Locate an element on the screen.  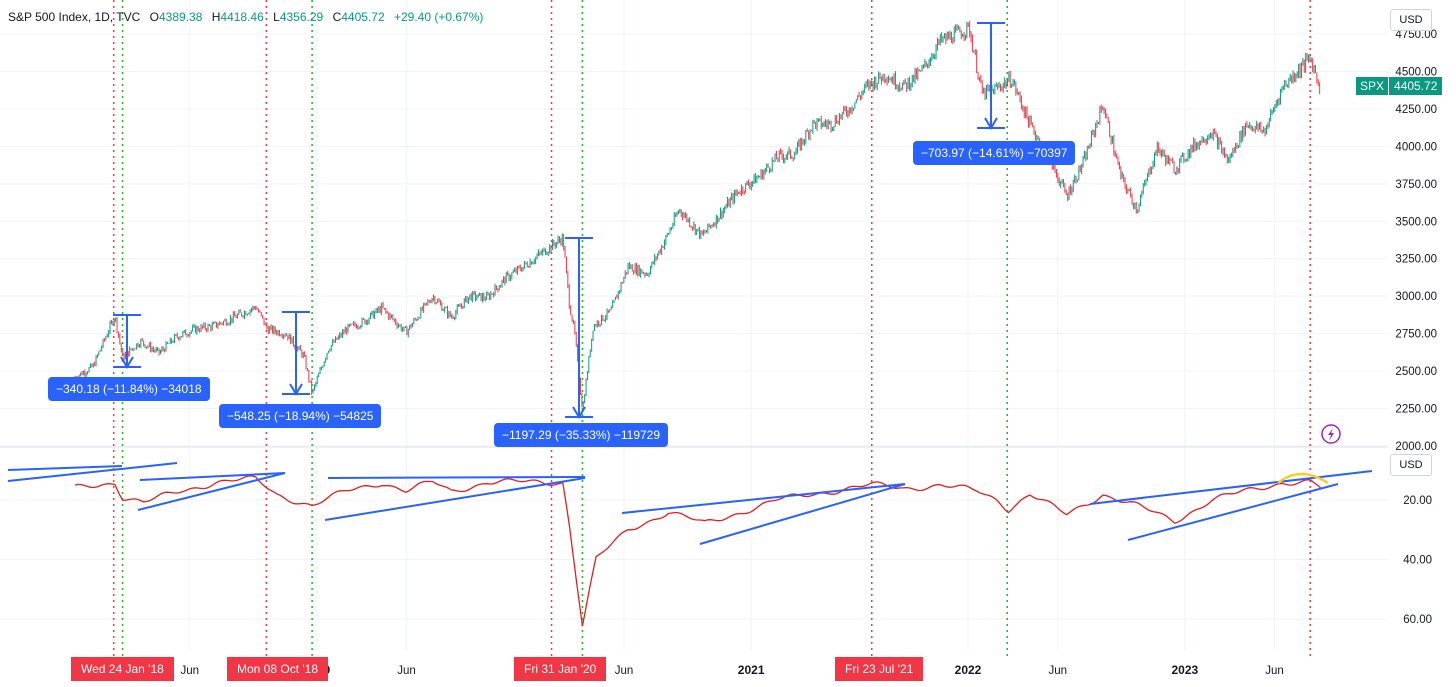
date-marker-3: Fri 31 Jan '20 is located at coordinates (560, 669).